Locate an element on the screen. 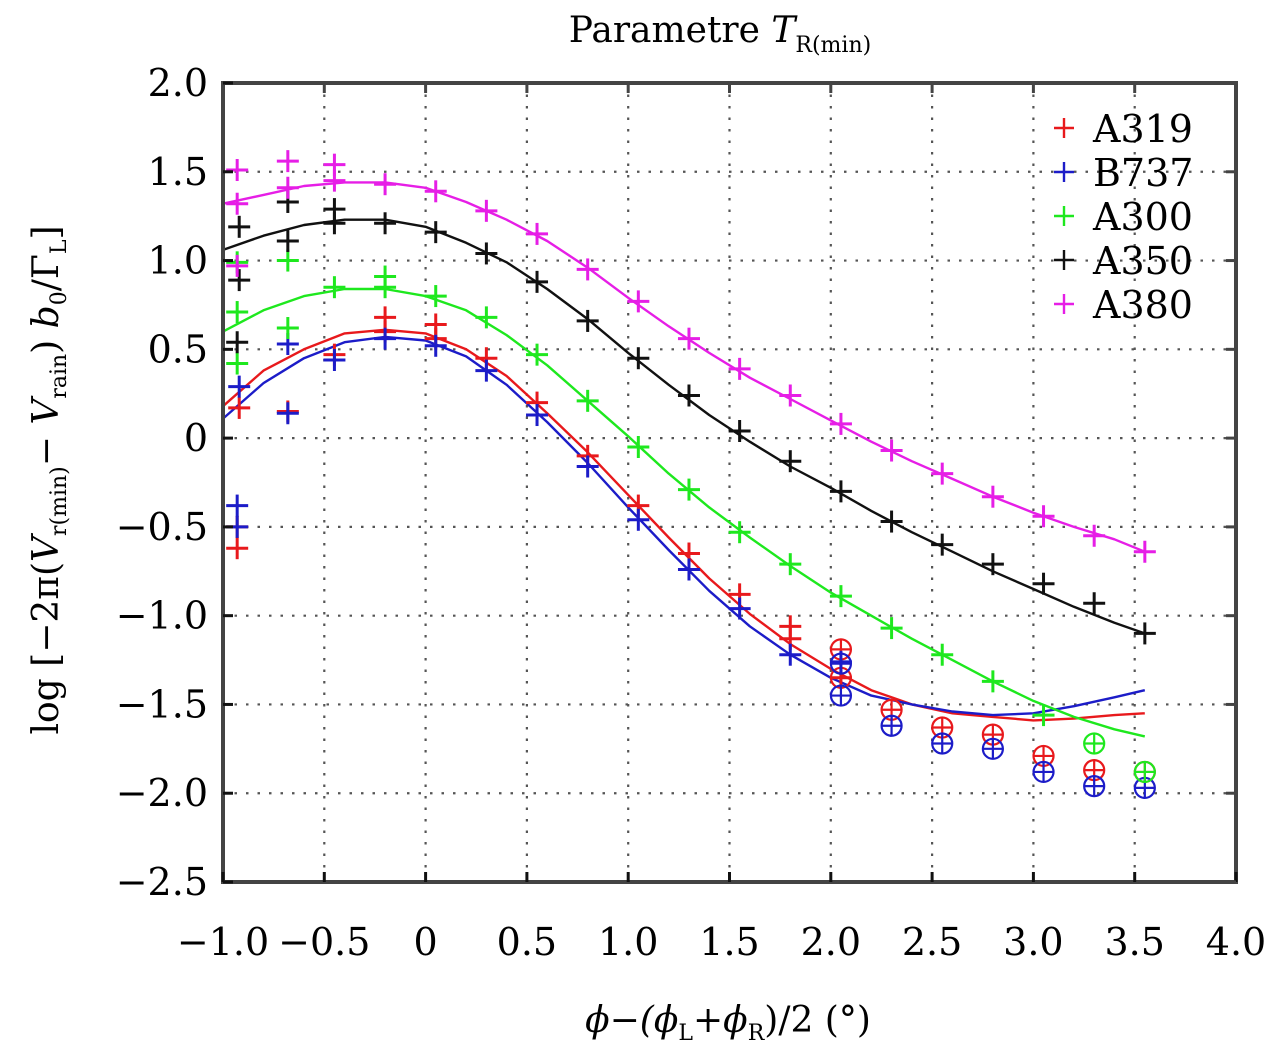 This screenshot has height=1049, width=1280. x-axis-label: ϕ−(ϕL+ϕR)/2 (°) is located at coordinates (728, 1023).